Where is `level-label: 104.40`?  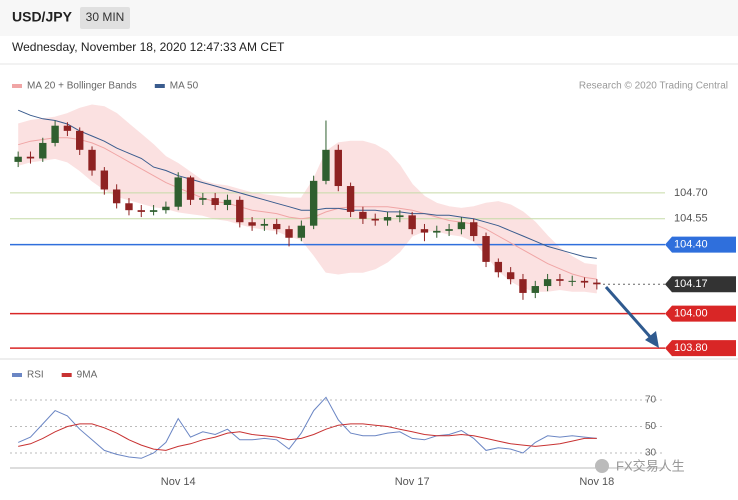 level-label: 104.40 is located at coordinates (691, 245).